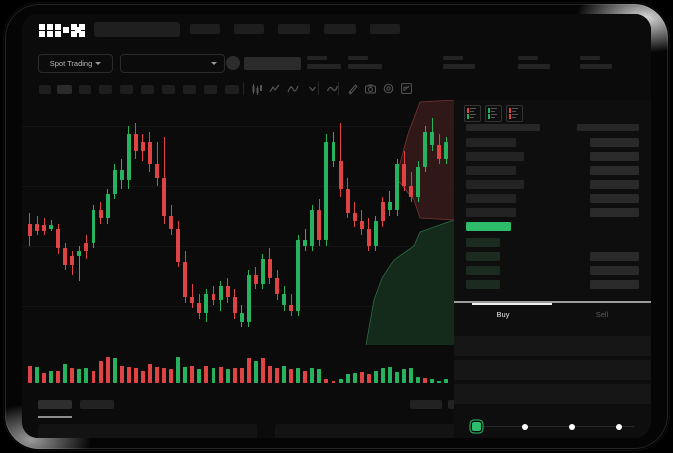 This screenshot has width=673, height=453. Describe the element at coordinates (332, 88) in the screenshot. I see `trend-line-icon` at that location.